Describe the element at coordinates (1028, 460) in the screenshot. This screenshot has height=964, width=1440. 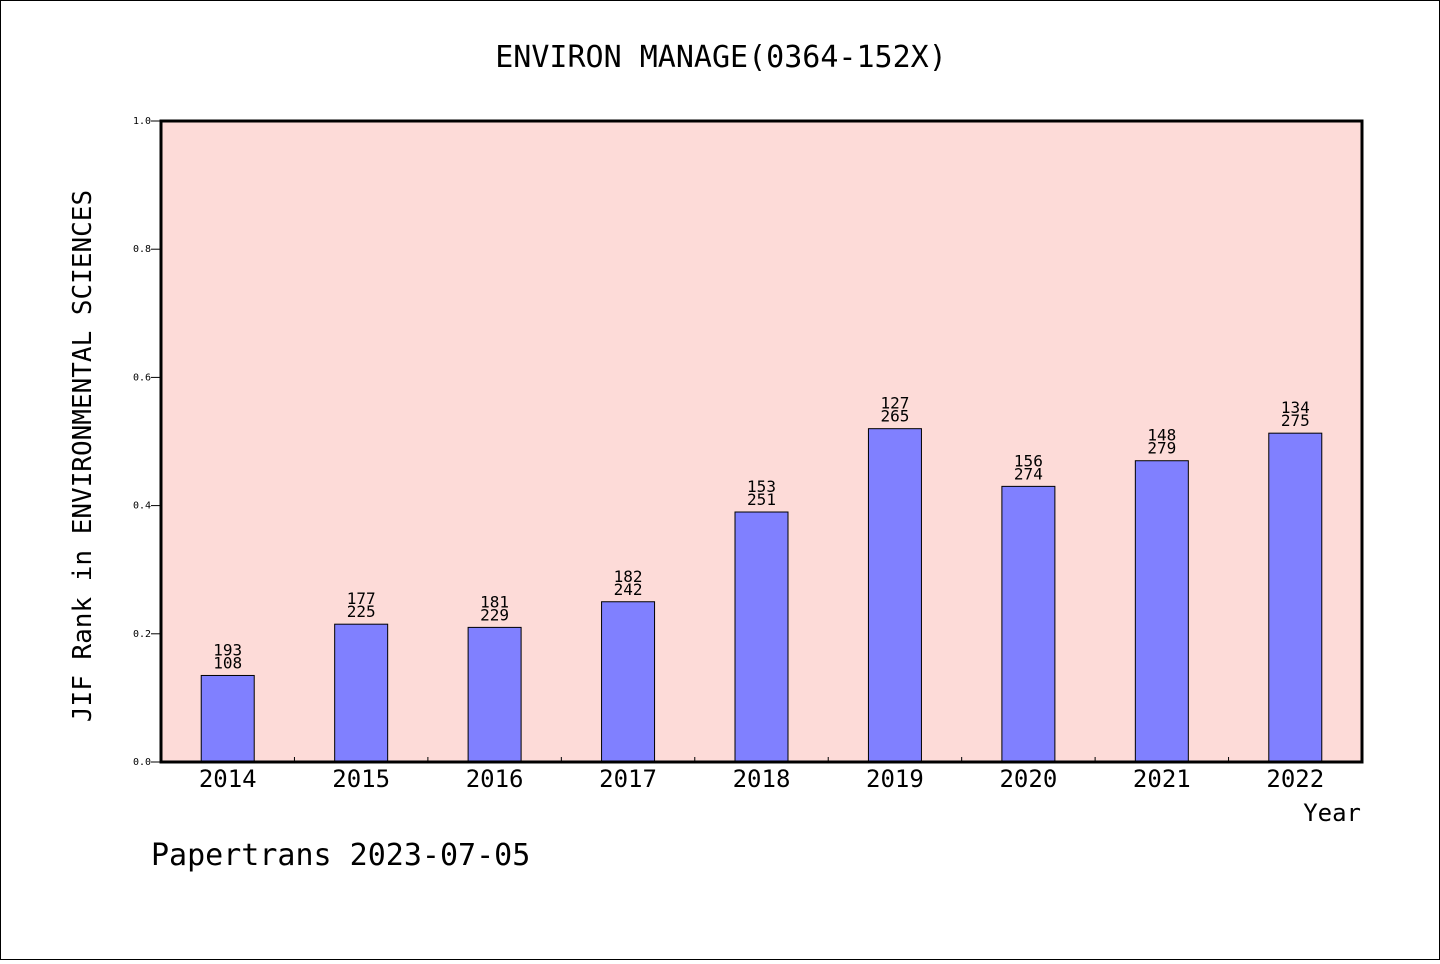
I see `bar-label-top-2020: 156` at that location.